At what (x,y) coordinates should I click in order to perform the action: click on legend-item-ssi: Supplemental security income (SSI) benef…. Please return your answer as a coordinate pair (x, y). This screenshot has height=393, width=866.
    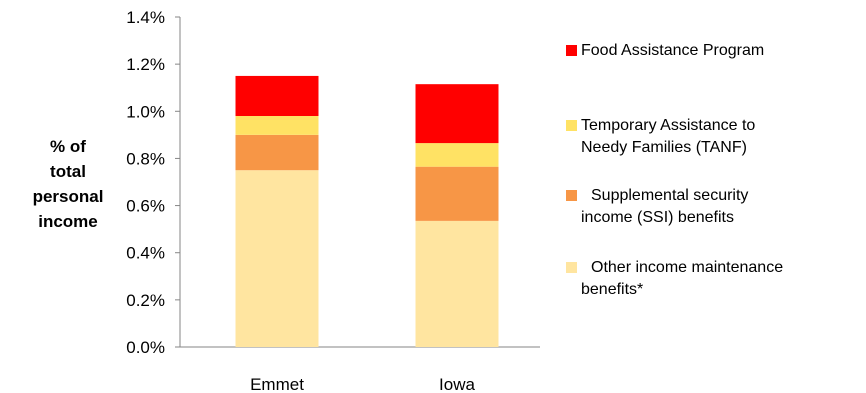
    Looking at the image, I should click on (657, 207).